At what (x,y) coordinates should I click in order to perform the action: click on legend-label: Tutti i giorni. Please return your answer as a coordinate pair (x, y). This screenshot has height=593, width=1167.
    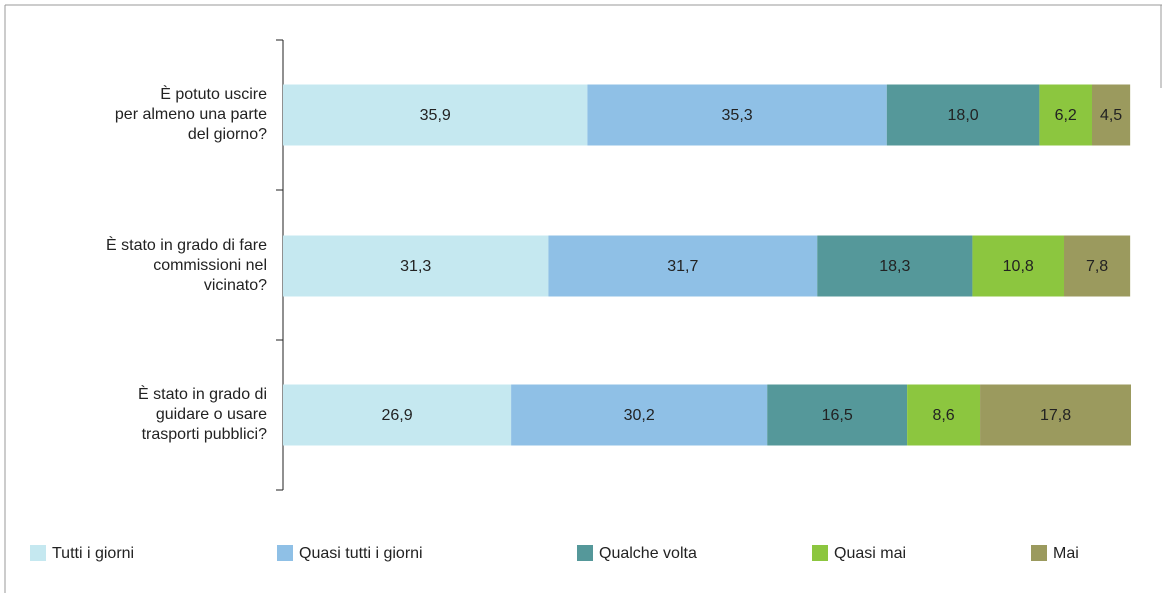
    Looking at the image, I should click on (93, 553).